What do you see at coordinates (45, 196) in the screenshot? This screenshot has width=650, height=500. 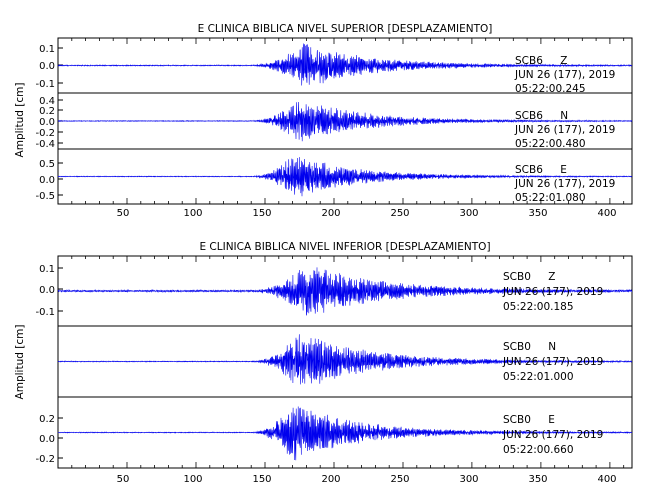 I see `y-tick-label: -0.5` at bounding box center [45, 196].